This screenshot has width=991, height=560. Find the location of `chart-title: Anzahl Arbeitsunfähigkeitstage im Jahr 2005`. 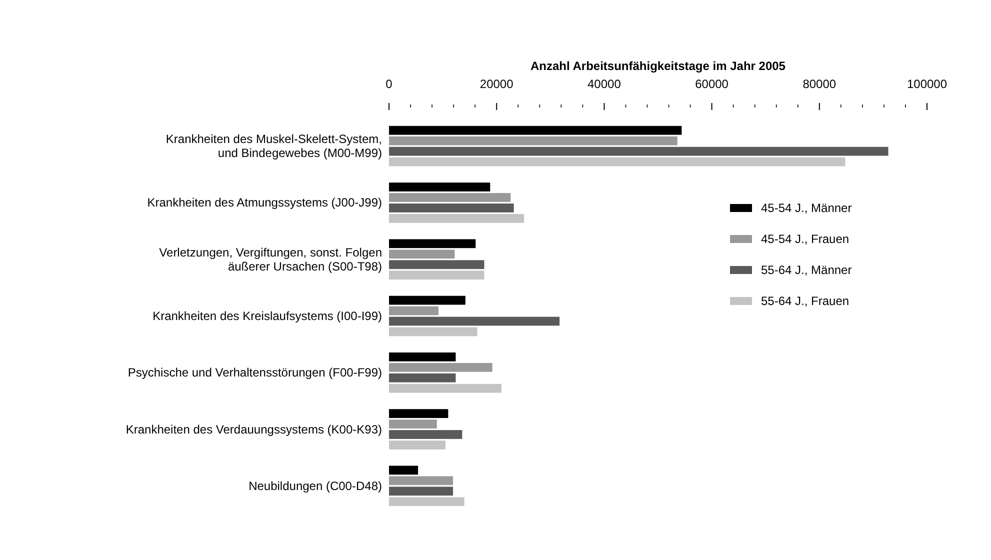

chart-title: Anzahl Arbeitsunfähigkeitstage im Jahr 2005 is located at coordinates (658, 66).